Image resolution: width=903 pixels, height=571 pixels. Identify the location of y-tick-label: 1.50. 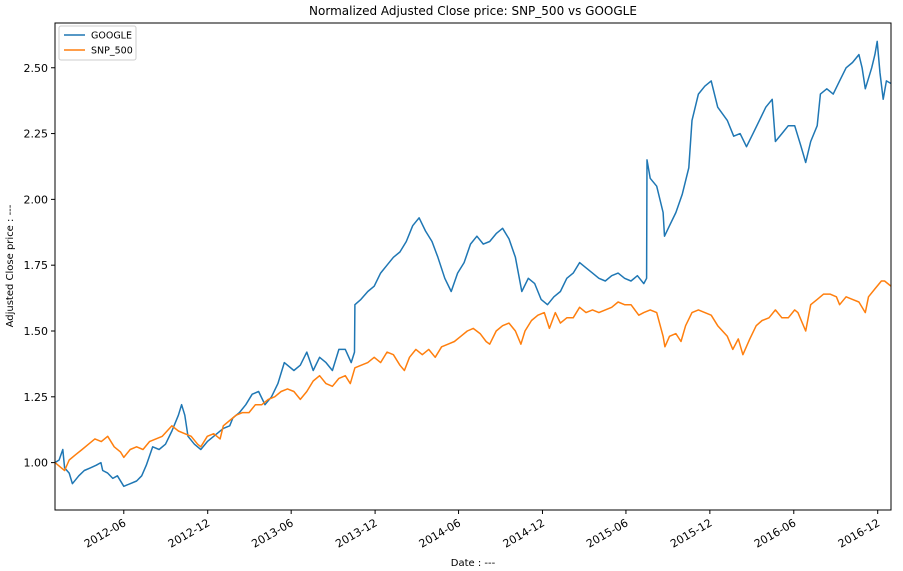
(36, 331).